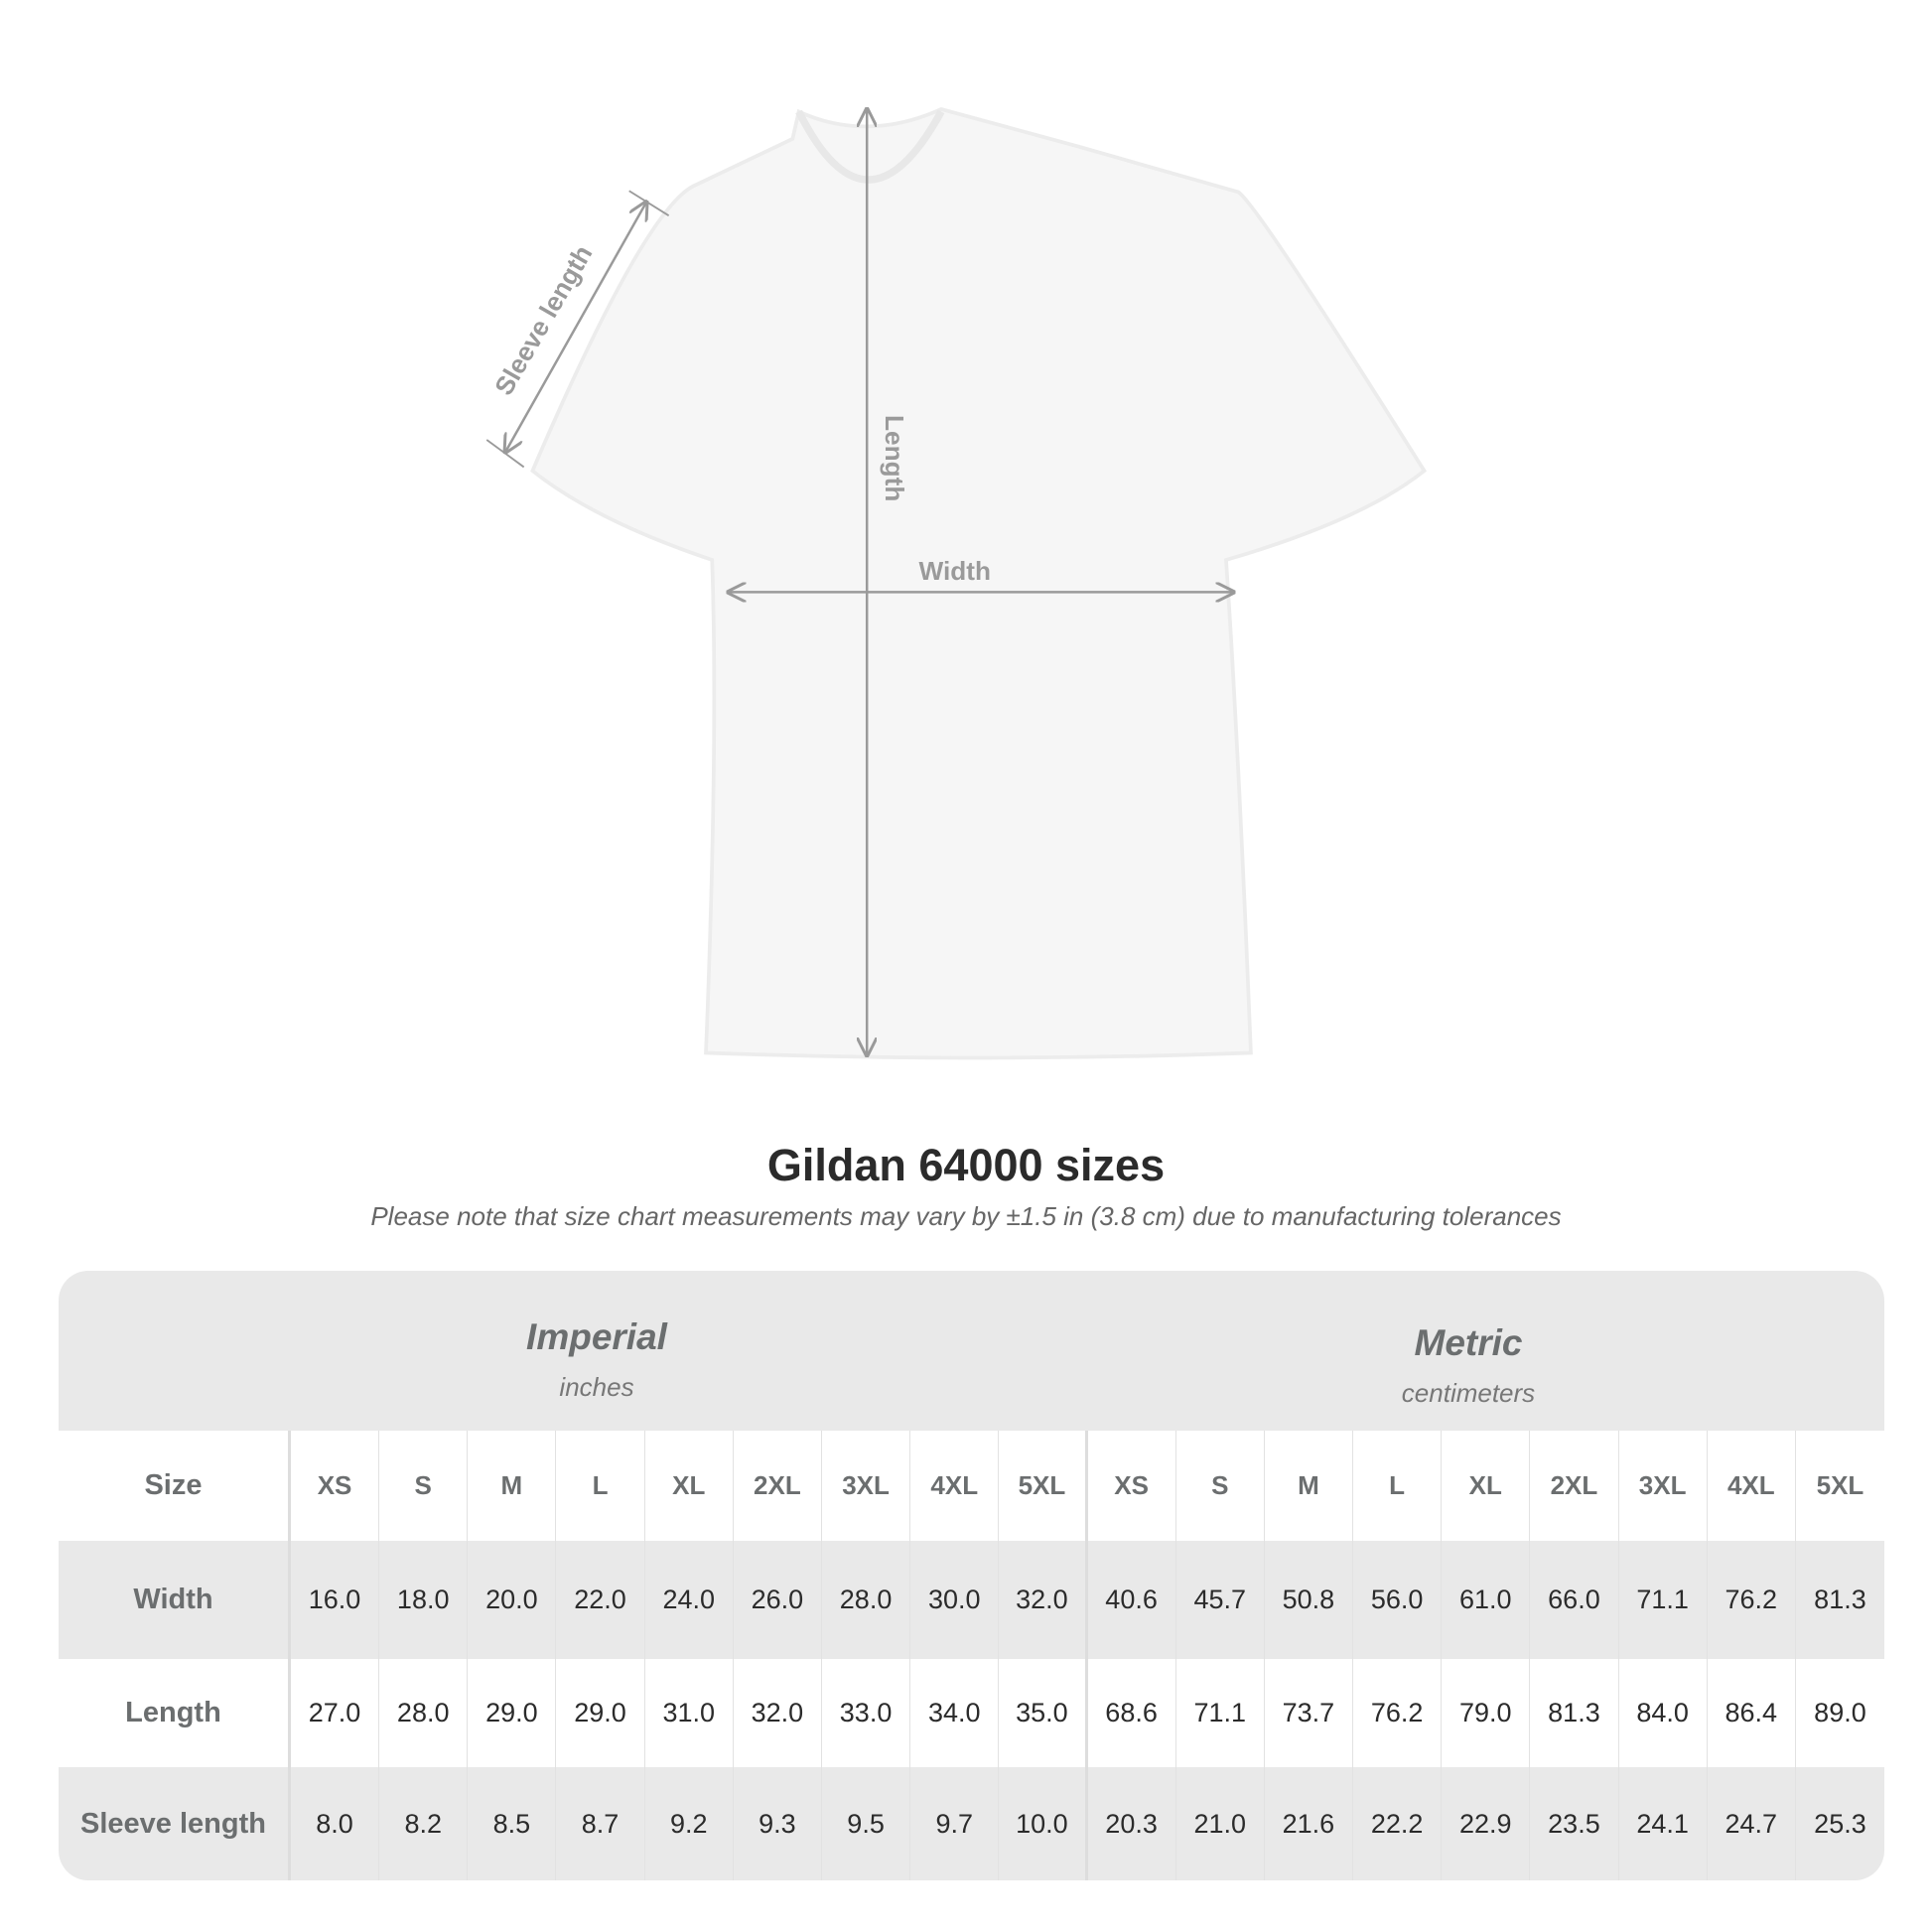 The height and width of the screenshot is (1932, 1932). Describe the element at coordinates (1664, 1713) in the screenshot. I see `table-cell: 84.0` at that location.